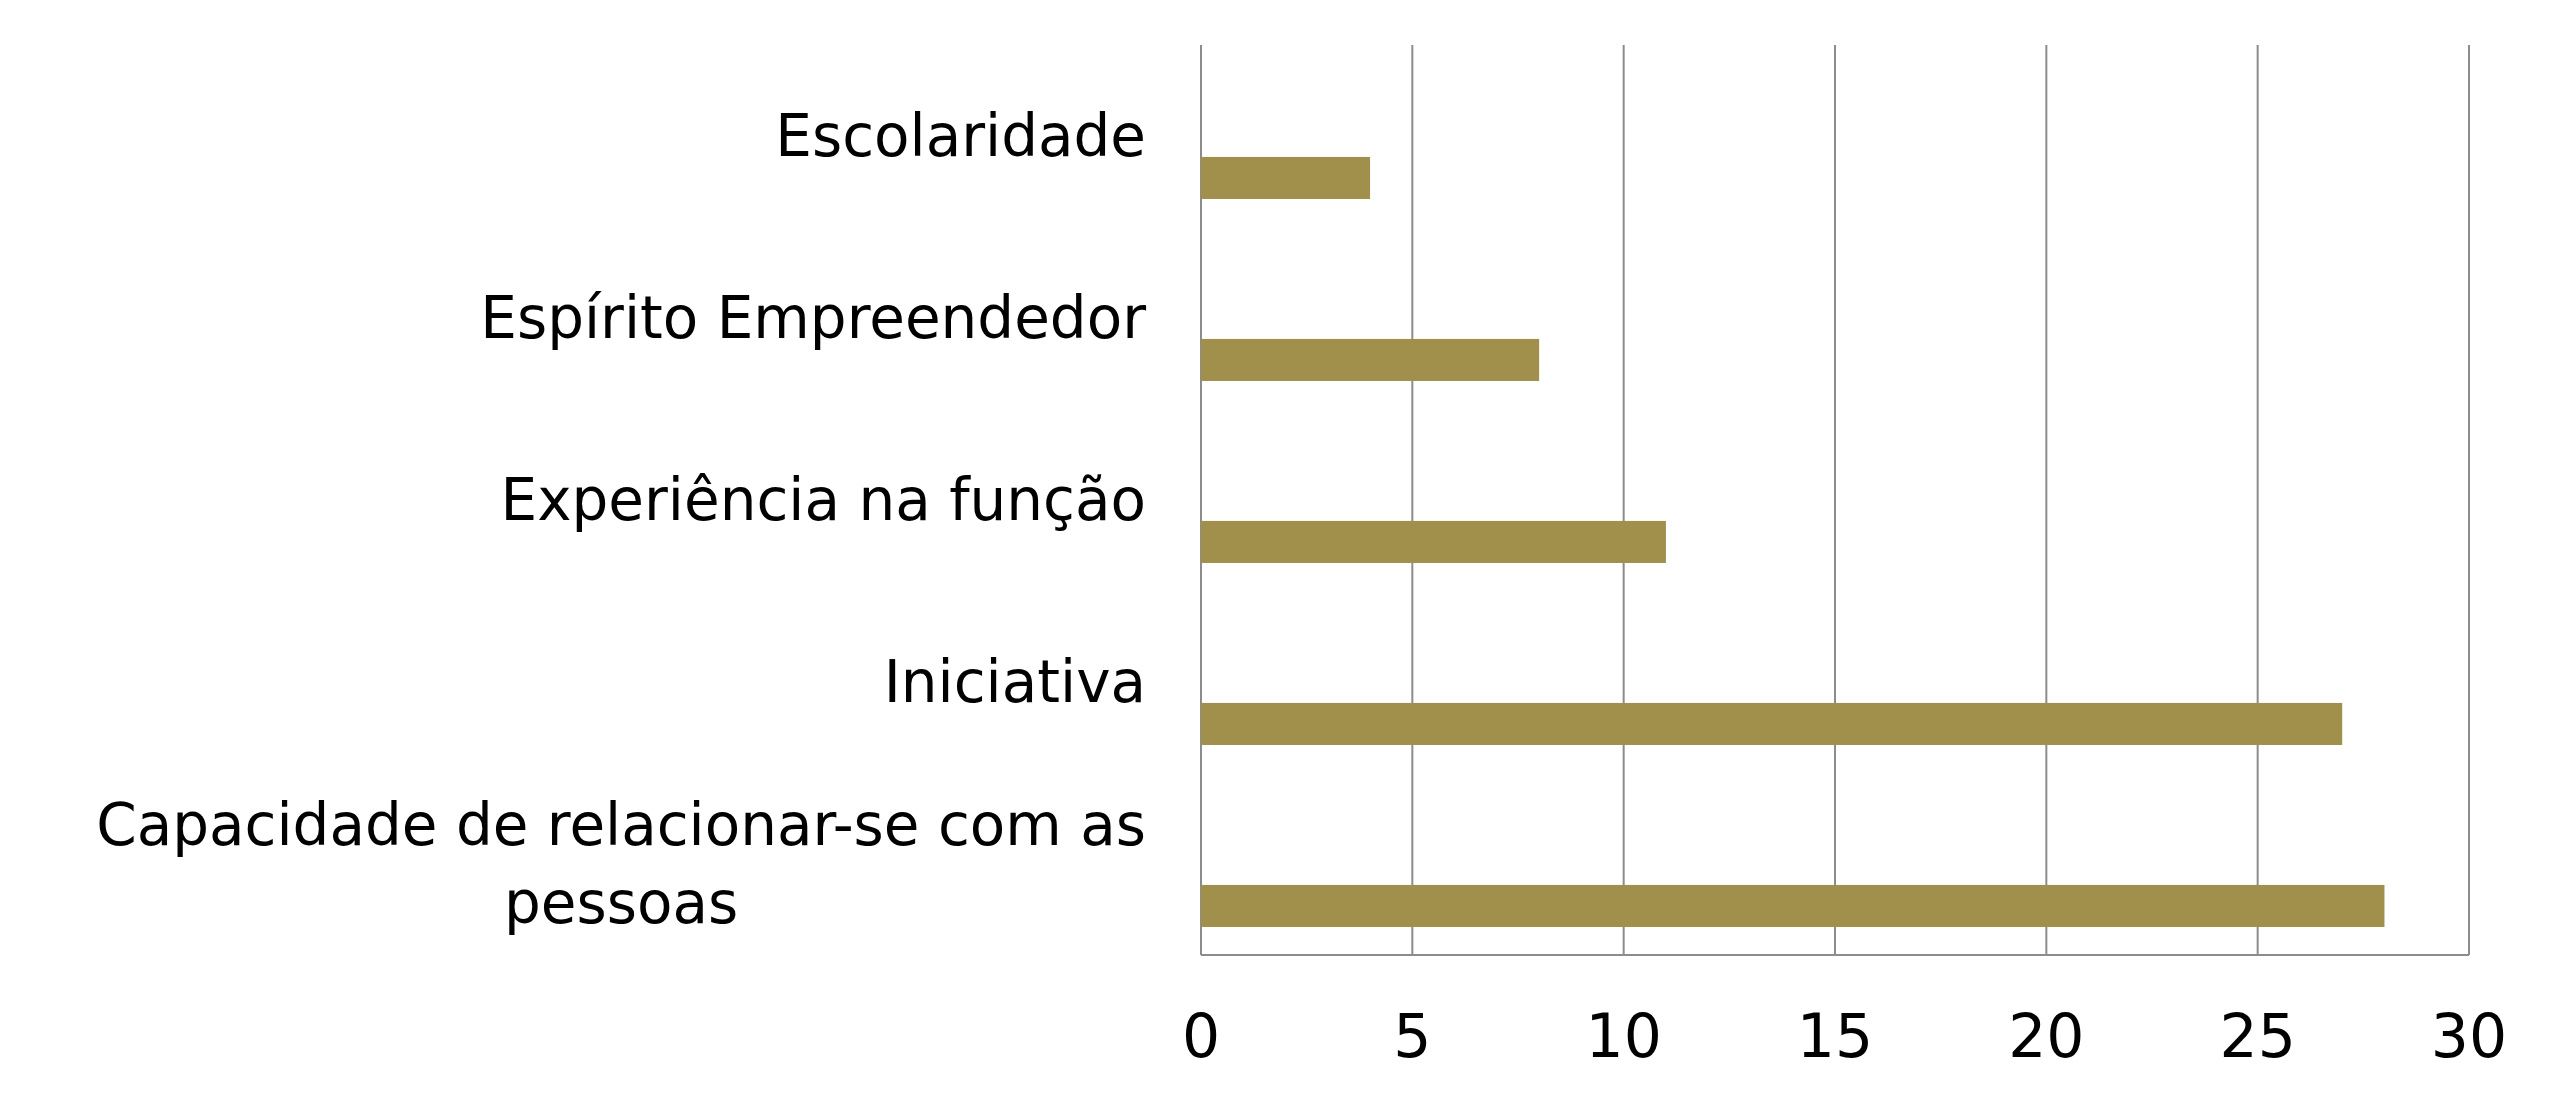 The height and width of the screenshot is (1117, 2560). I want to click on y-tick-label: Iniciativa, so click(1014, 682).